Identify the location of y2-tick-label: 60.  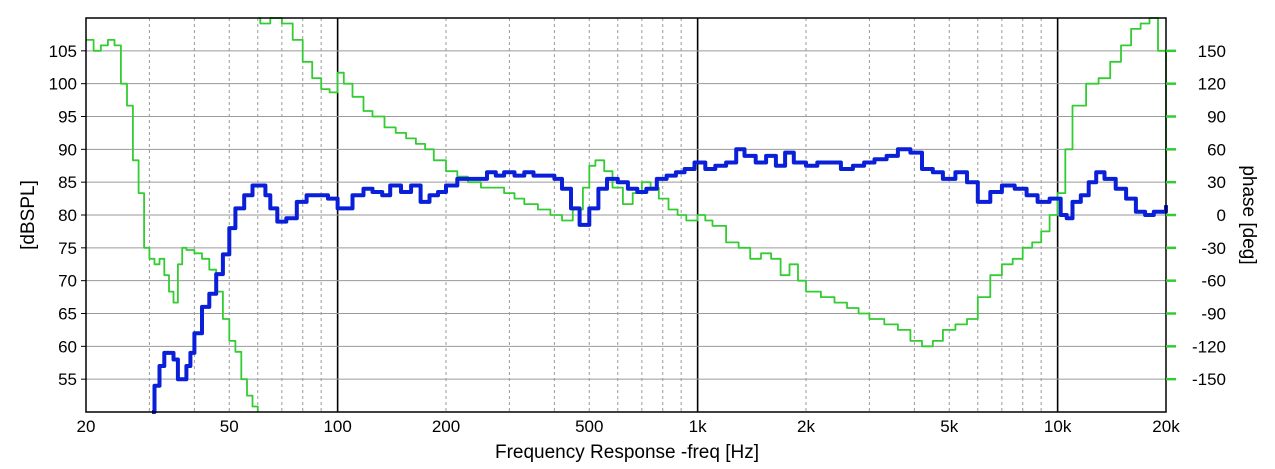
(1216, 149).